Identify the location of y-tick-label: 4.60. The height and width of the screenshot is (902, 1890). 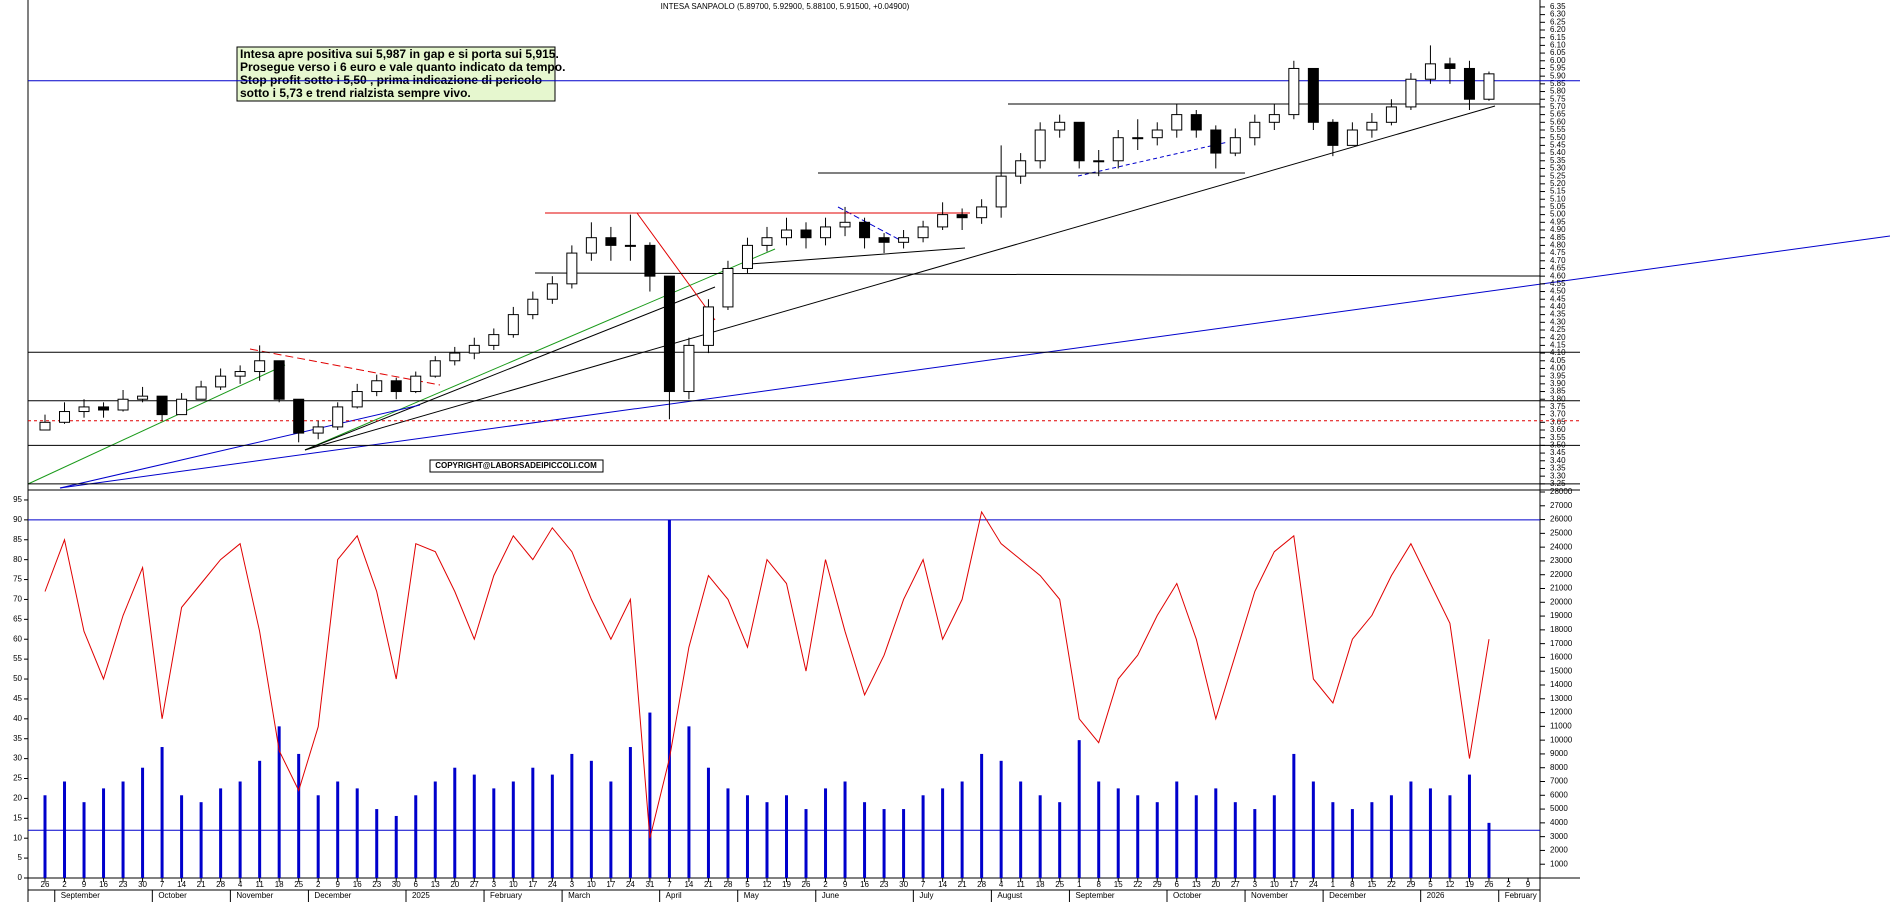
(1558, 275).